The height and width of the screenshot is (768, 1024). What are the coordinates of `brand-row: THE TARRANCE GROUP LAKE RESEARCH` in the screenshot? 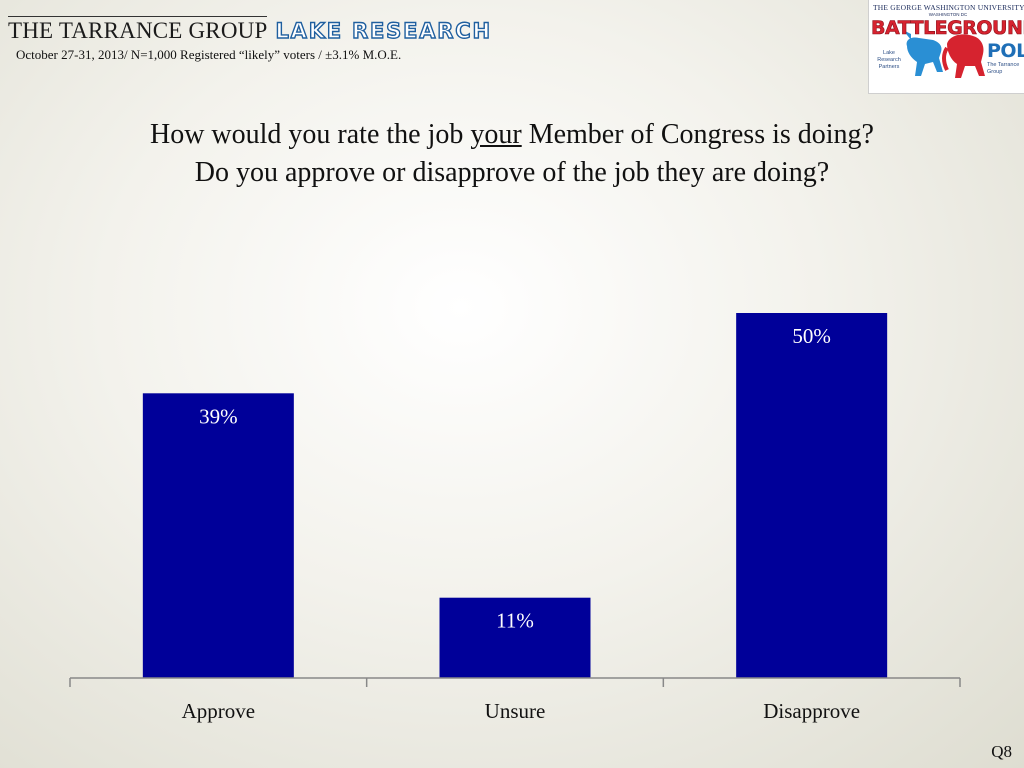 It's located at (250, 30).